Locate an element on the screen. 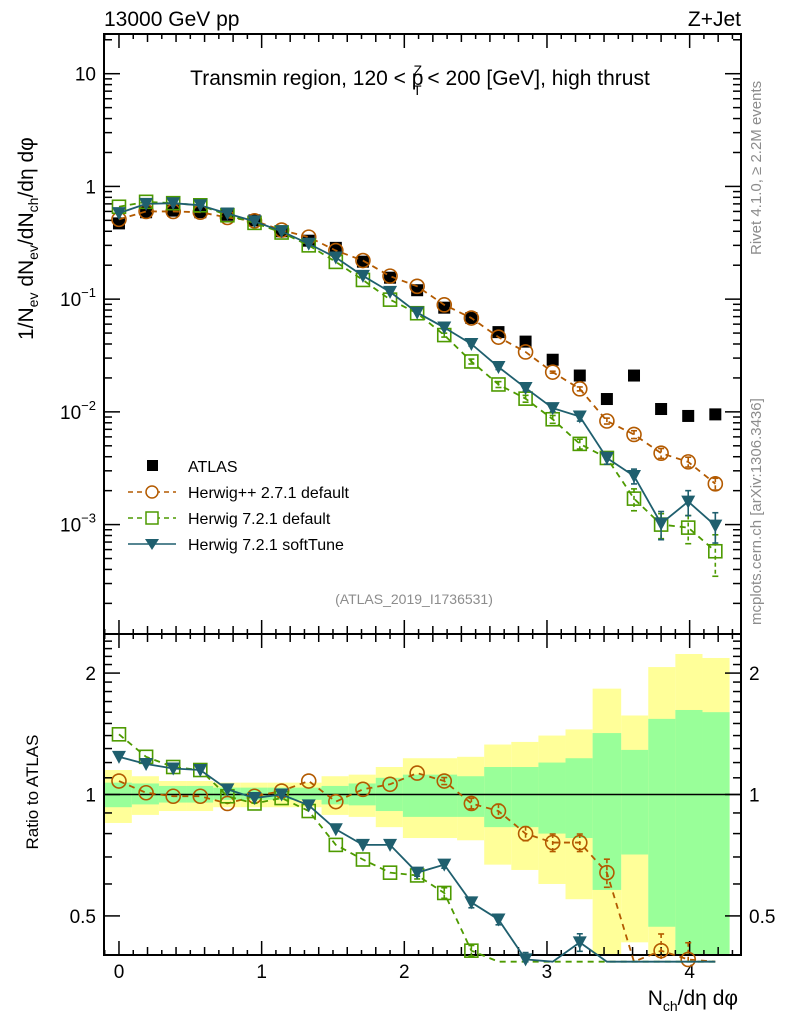 Image resolution: width=786 pixels, height=1024 pixels. xlabel-part: /dη dφ is located at coordinates (708, 998).